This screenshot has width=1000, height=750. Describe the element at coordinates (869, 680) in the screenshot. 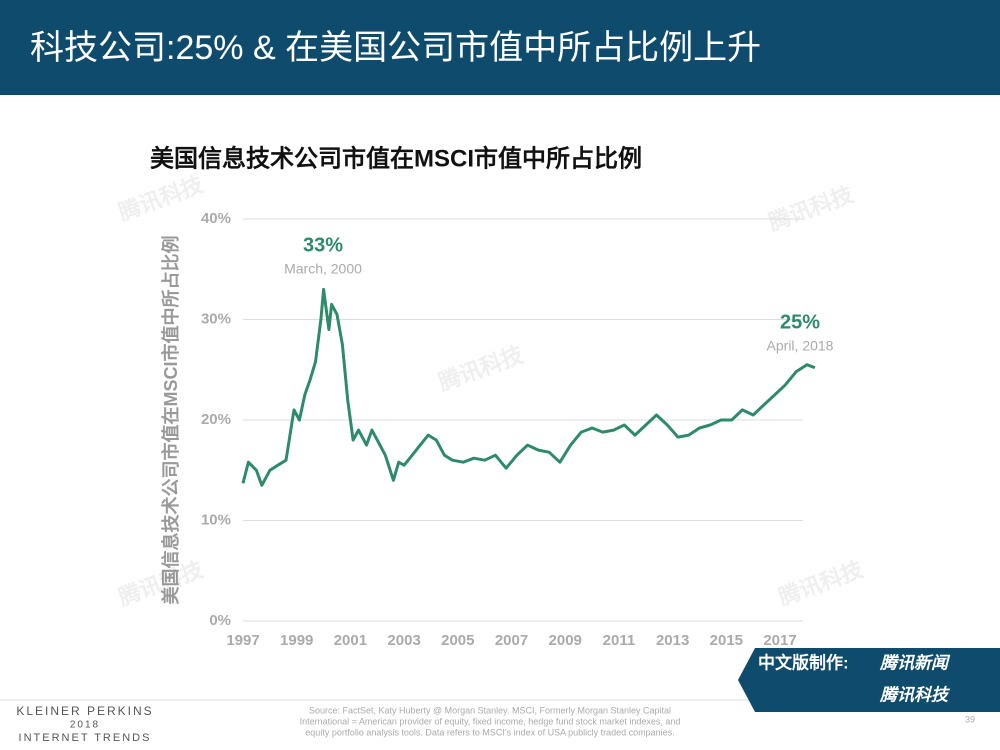

I see `credit-badge` at that location.